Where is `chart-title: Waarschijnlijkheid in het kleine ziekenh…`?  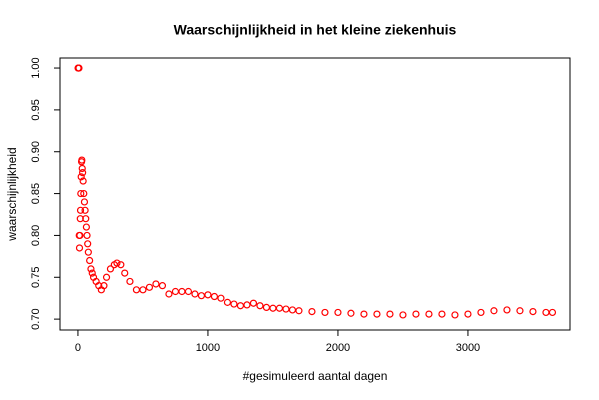 chart-title: Waarschijnlijkheid in het kleine ziekenh… is located at coordinates (315, 30).